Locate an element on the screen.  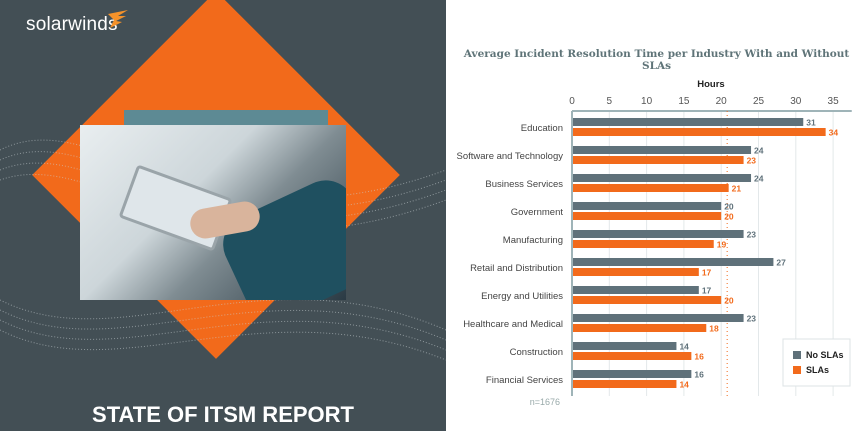
category-label: Healthcare and Medical is located at coordinates (513, 324).